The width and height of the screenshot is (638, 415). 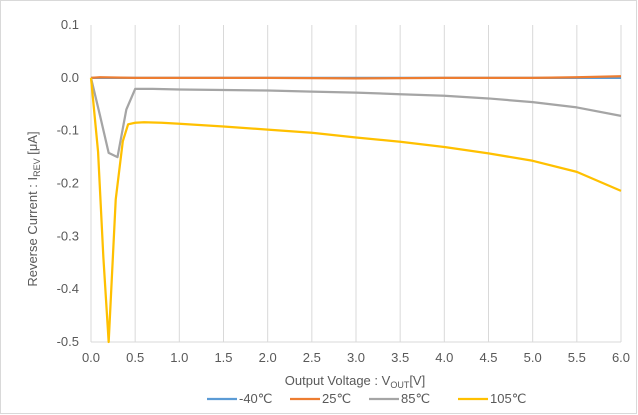 I want to click on y-tick-label: 0.0, so click(x=70, y=77).